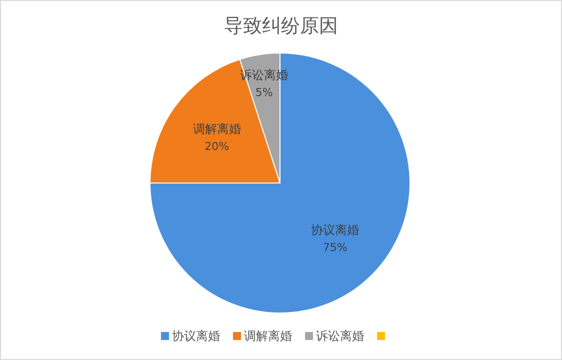 The image size is (562, 360). What do you see at coordinates (340, 336) in the screenshot?
I see `legend-label: 诉讼离婚` at bounding box center [340, 336].